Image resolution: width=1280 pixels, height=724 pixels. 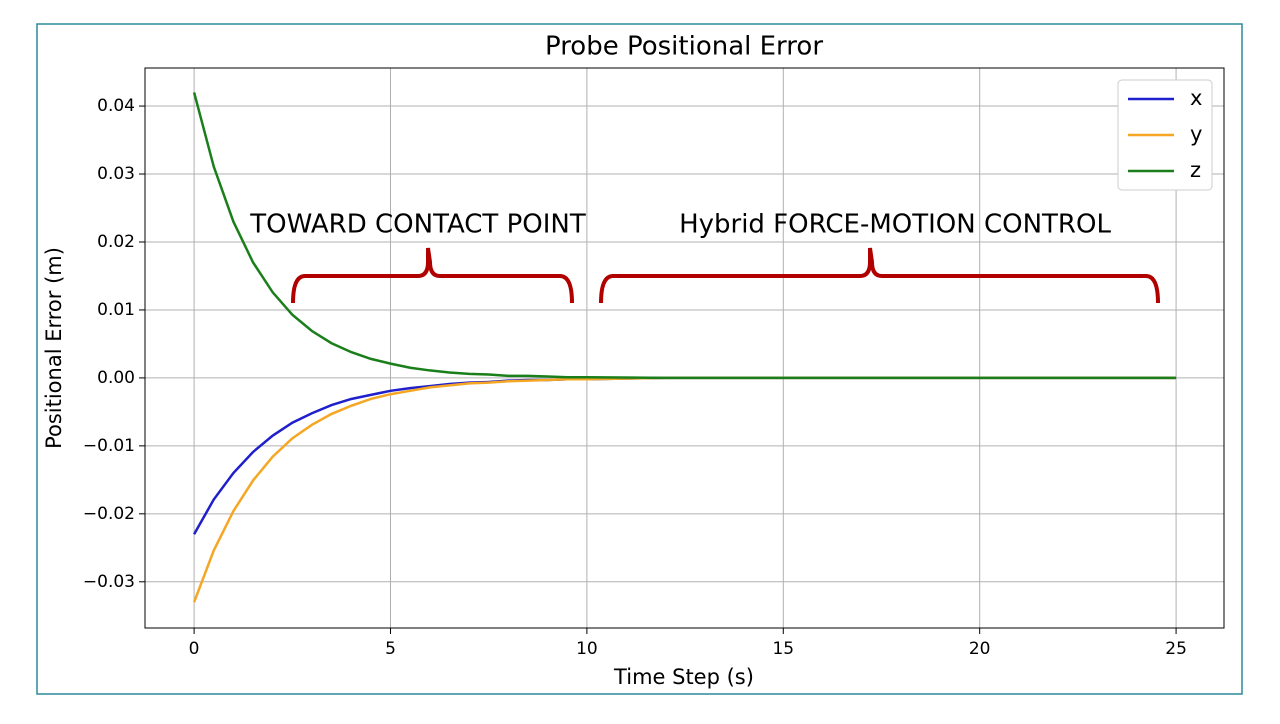 I want to click on y-tick-label: 0.01, so click(x=116, y=310).